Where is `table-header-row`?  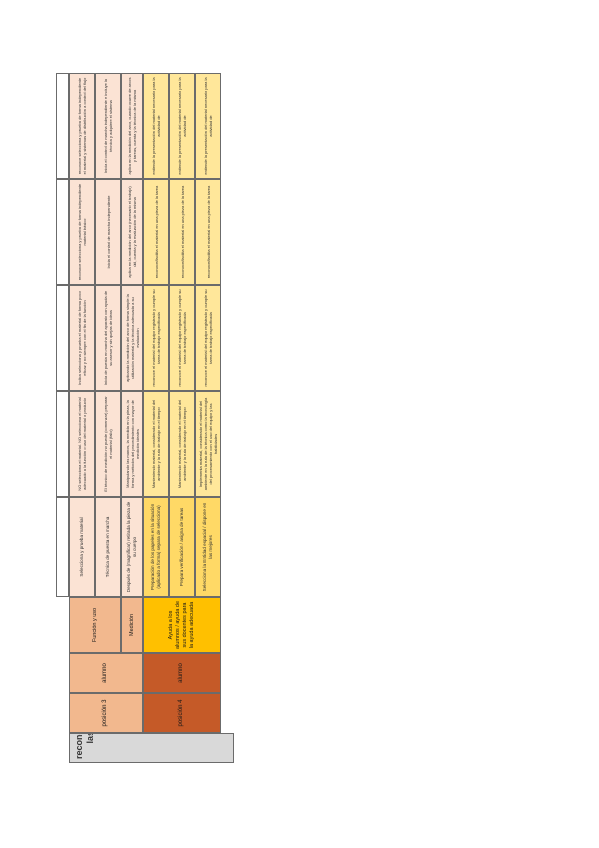
table-header-row is located at coordinates (62, 418).